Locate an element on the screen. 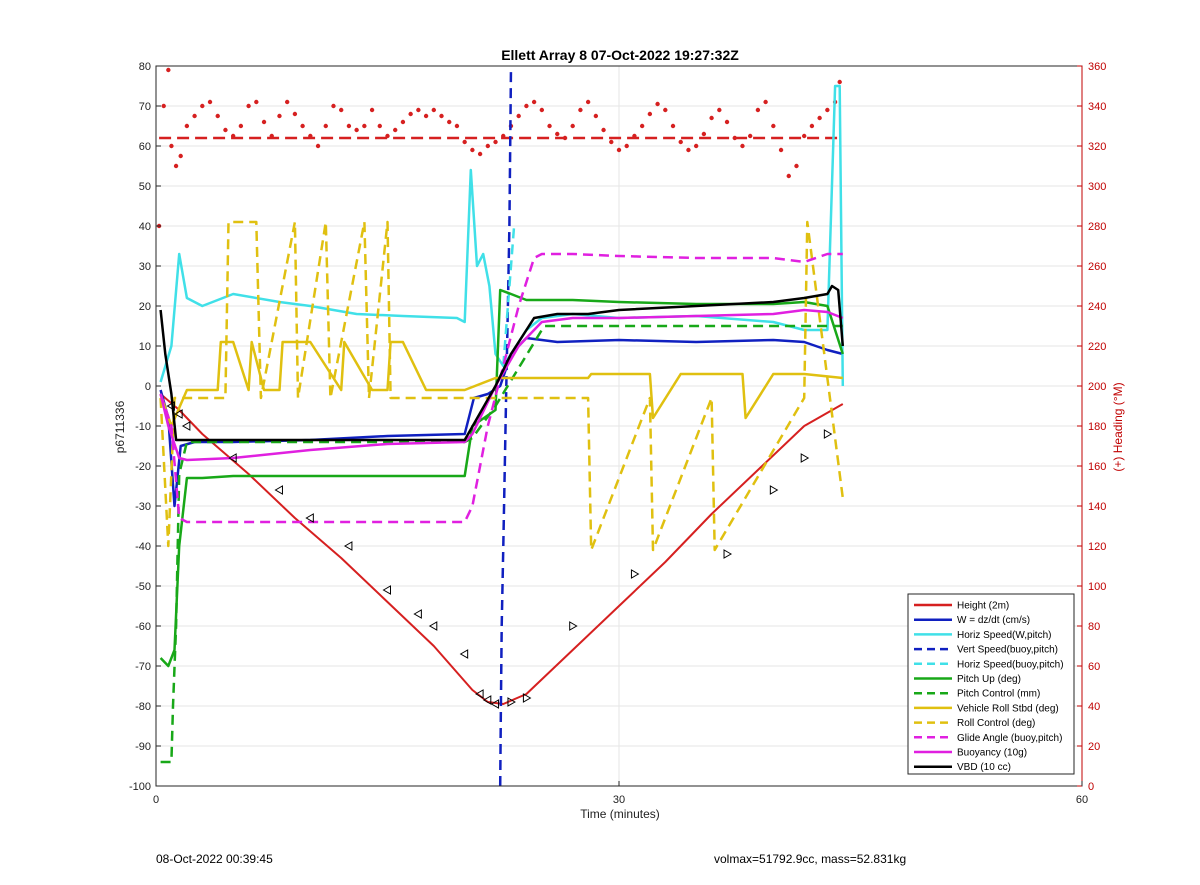 Image resolution: width=1200 pixels, height=885 pixels. y-tick-label: -10 is located at coordinates (143, 427).